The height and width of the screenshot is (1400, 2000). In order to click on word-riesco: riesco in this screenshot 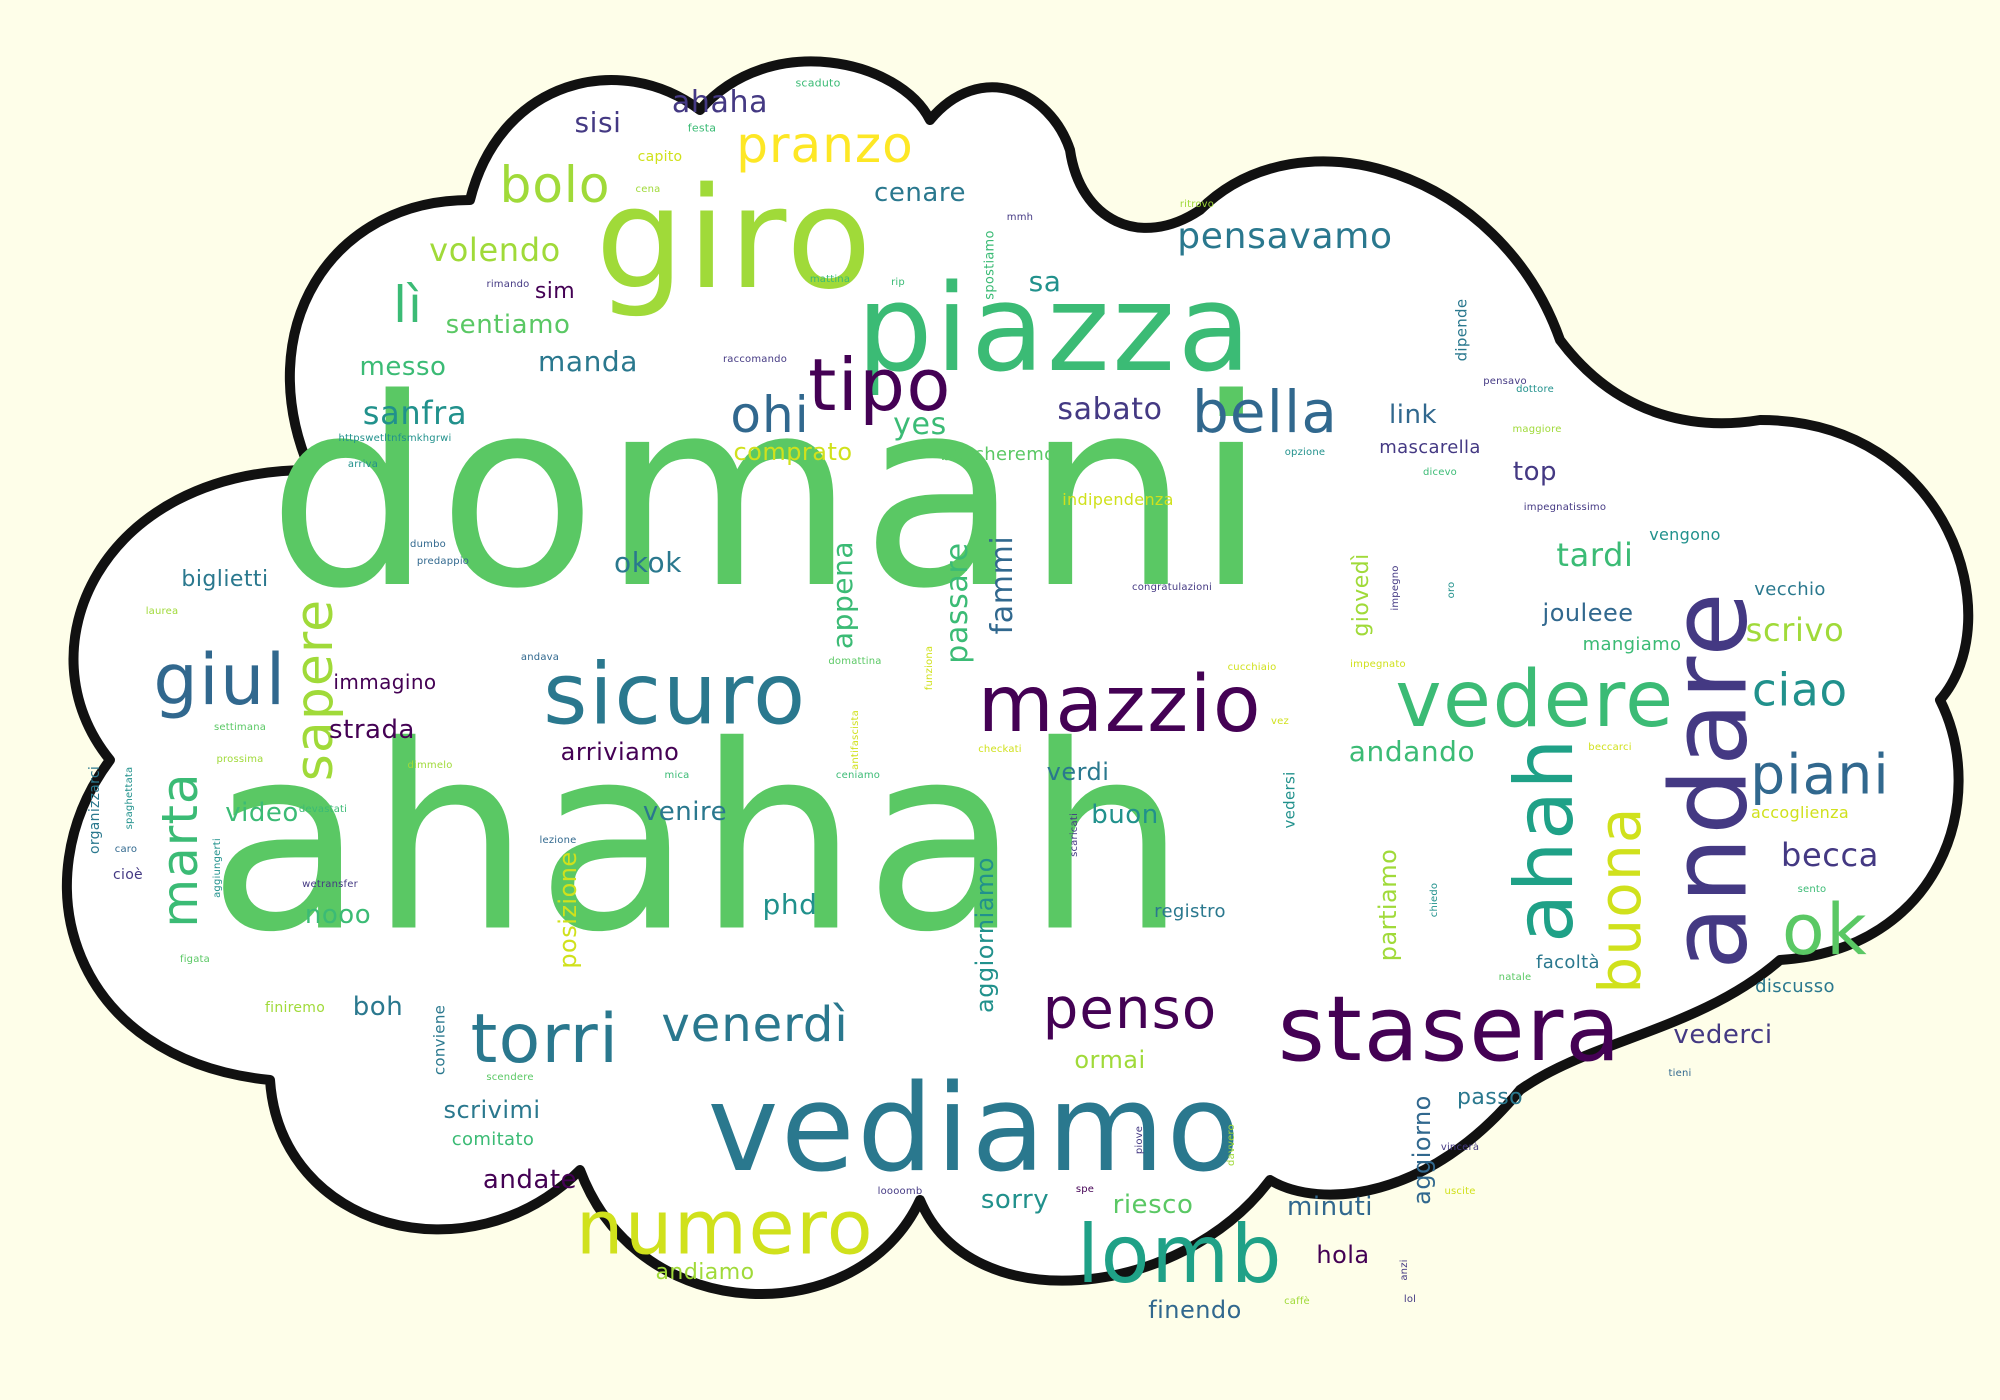, I will do `click(1153, 1205)`.